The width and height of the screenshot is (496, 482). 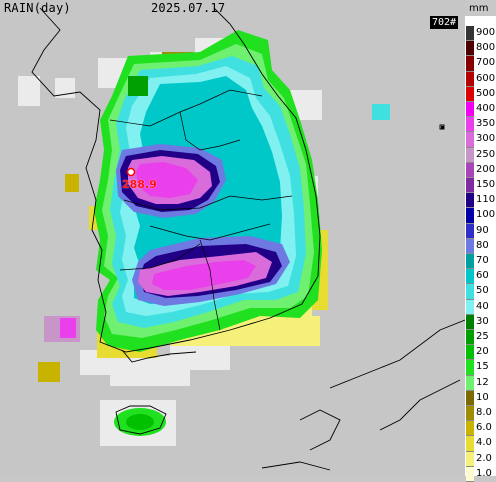 What do you see at coordinates (484, 443) in the screenshot?
I see `legend-label: 4.0` at bounding box center [484, 443].